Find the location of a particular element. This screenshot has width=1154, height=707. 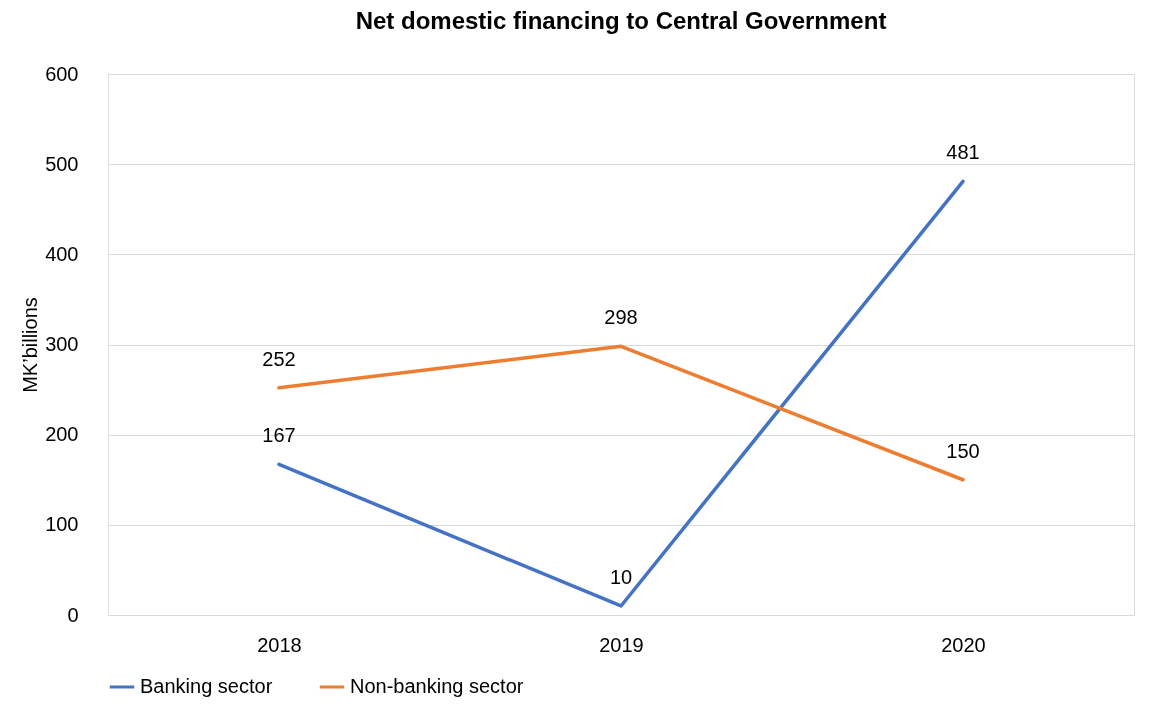

data-label: 167 is located at coordinates (279, 435).